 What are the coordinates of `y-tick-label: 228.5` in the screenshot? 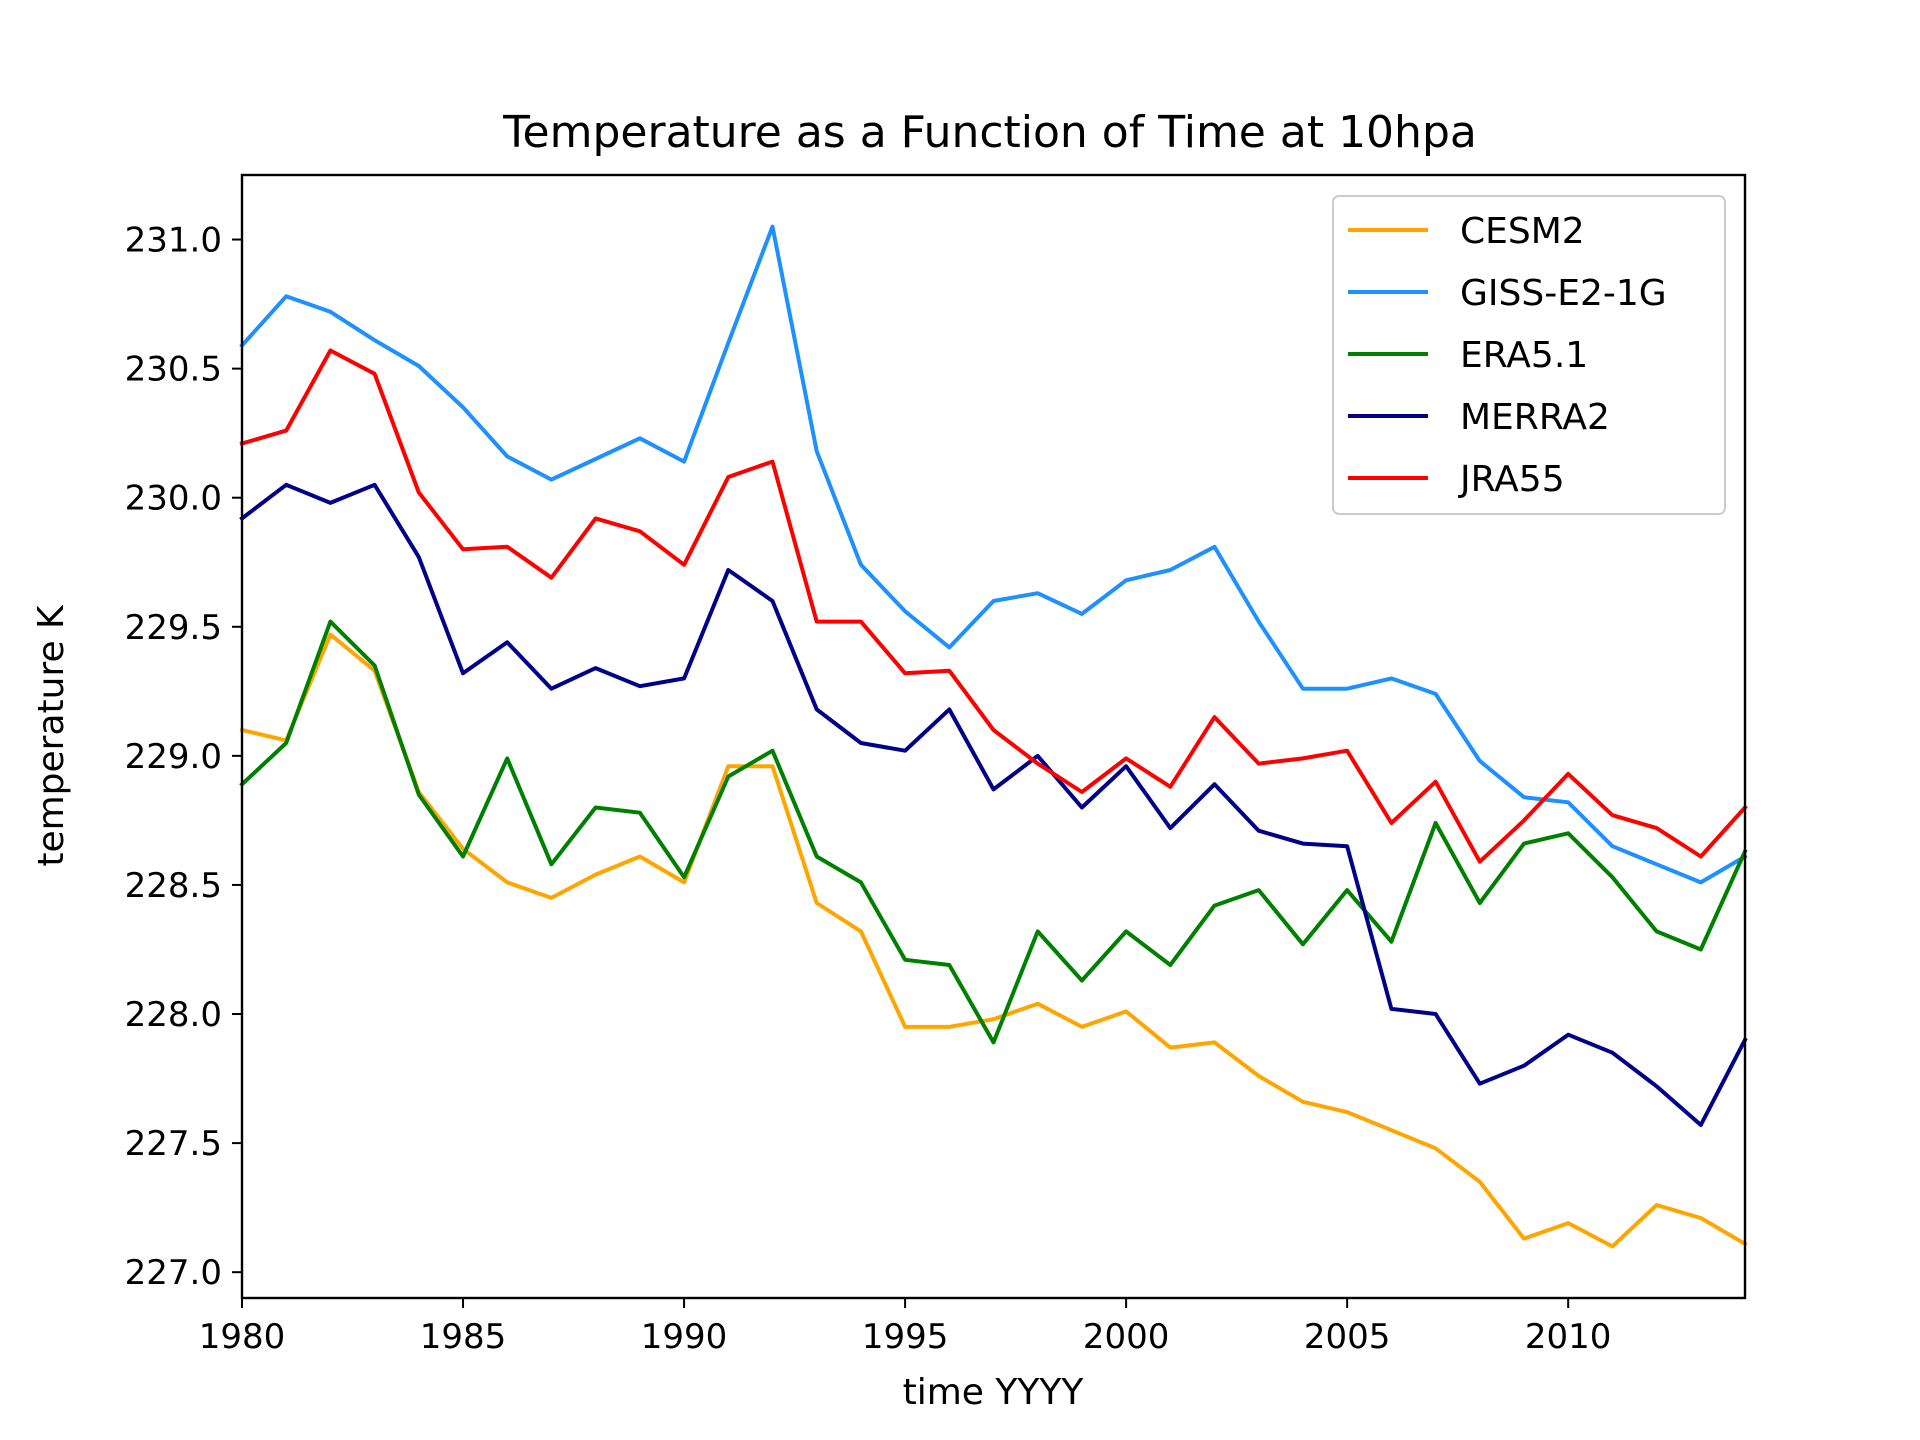 It's located at (173, 886).